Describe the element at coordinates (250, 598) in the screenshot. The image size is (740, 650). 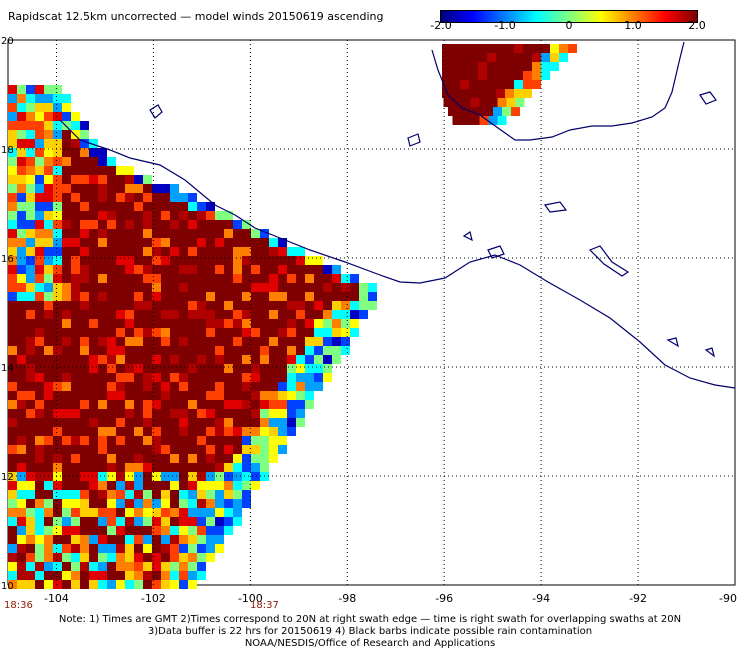
I see `longitude-label: -100` at that location.